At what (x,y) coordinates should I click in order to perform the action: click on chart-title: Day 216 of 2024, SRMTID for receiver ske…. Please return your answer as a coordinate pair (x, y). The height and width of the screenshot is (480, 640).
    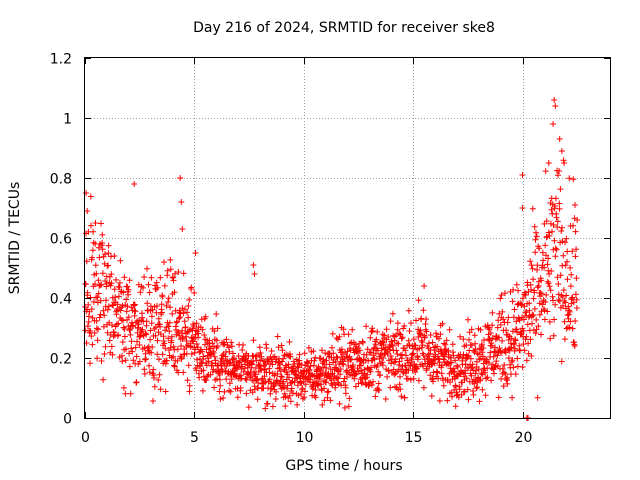
    Looking at the image, I should click on (344, 28).